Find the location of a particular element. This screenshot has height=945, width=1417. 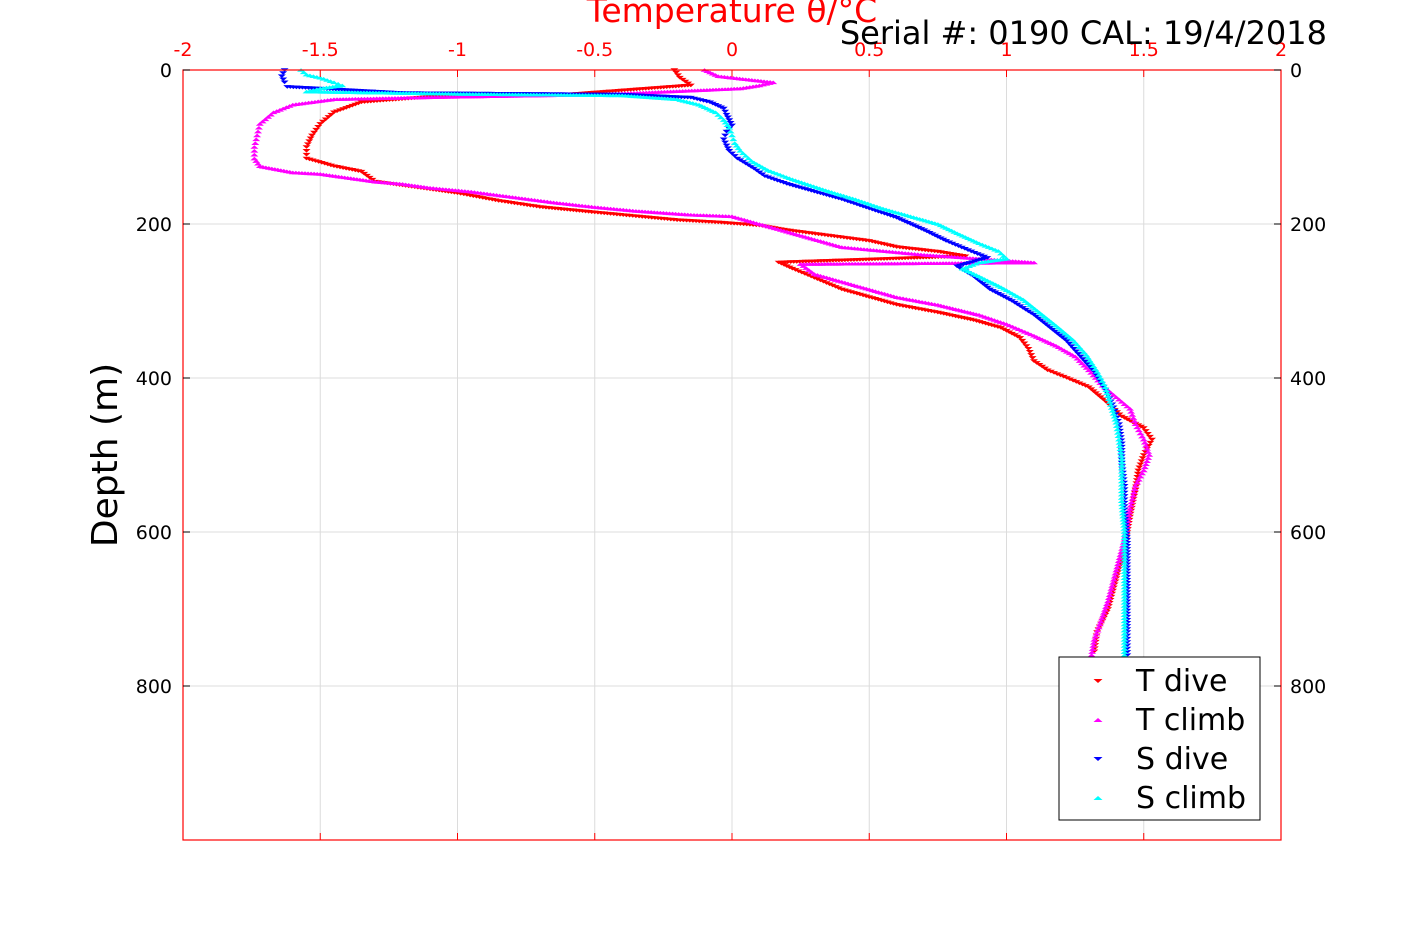

legend-marker is located at coordinates (1098, 720).